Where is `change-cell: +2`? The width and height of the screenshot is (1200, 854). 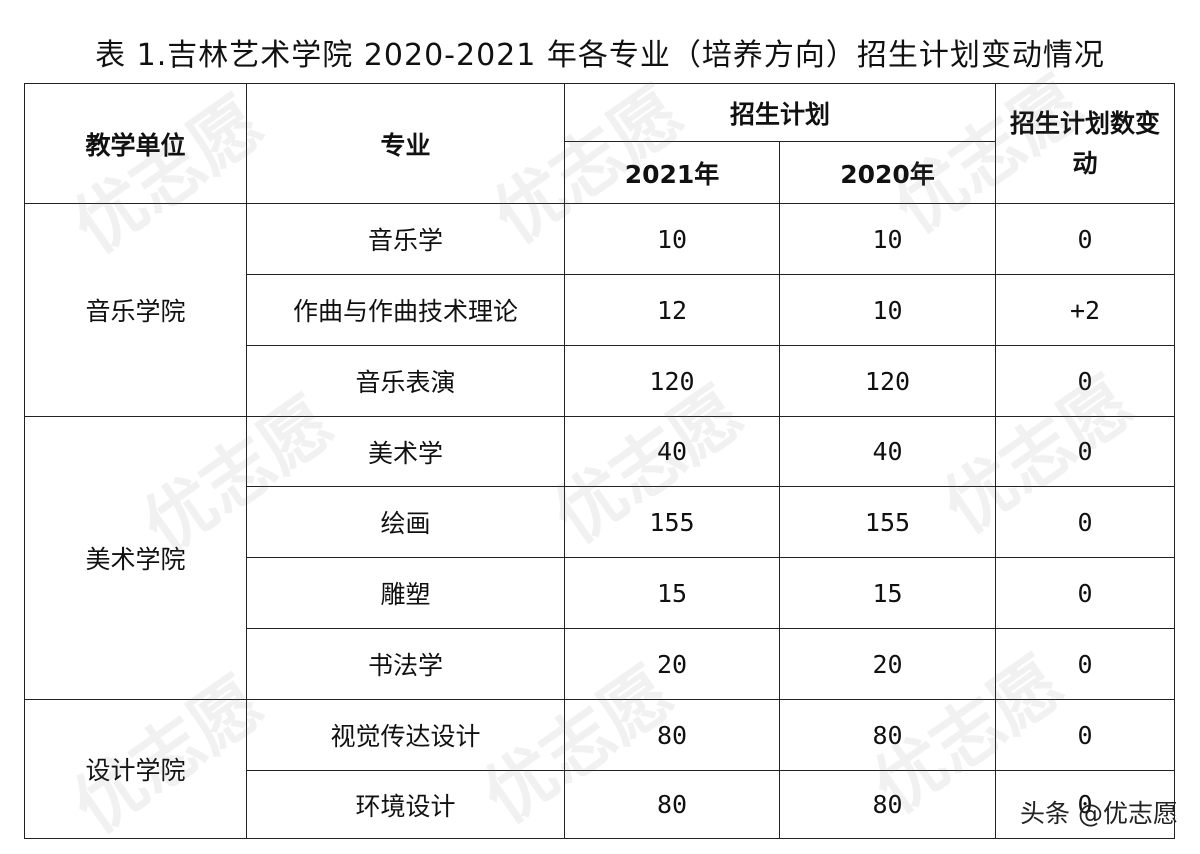 change-cell: +2 is located at coordinates (1085, 310).